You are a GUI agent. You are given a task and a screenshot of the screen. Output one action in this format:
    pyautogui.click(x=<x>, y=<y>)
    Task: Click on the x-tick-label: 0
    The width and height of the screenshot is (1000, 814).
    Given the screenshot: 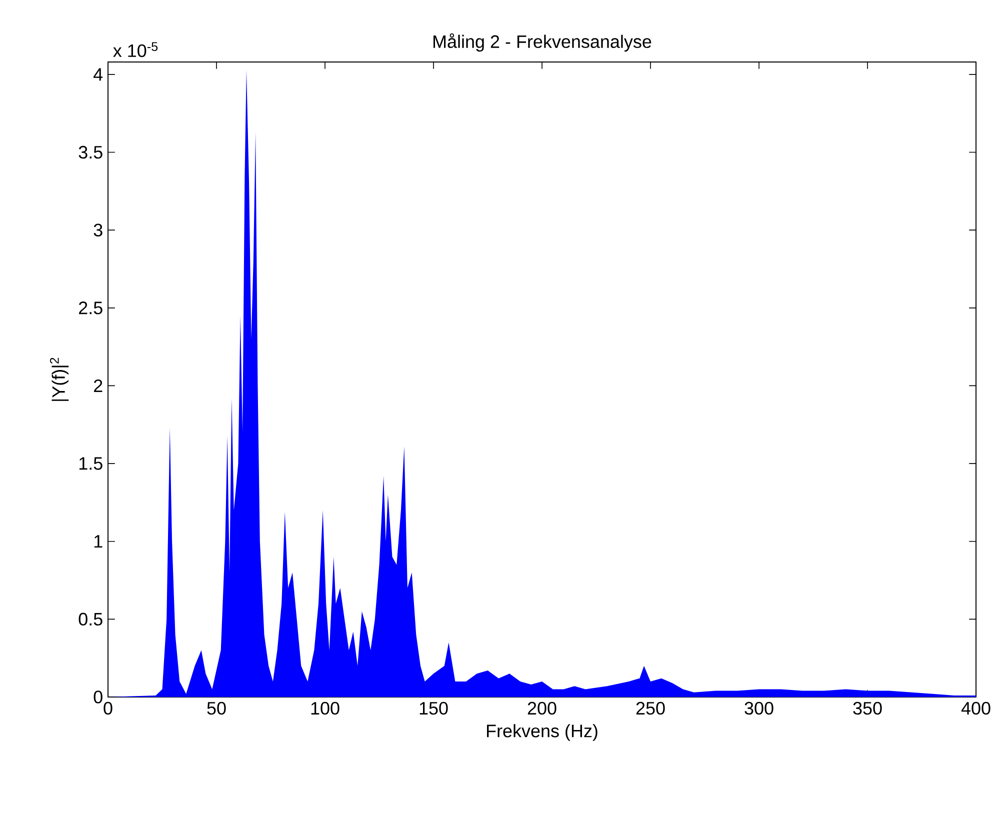 What is the action you would take?
    pyautogui.click(x=108, y=708)
    